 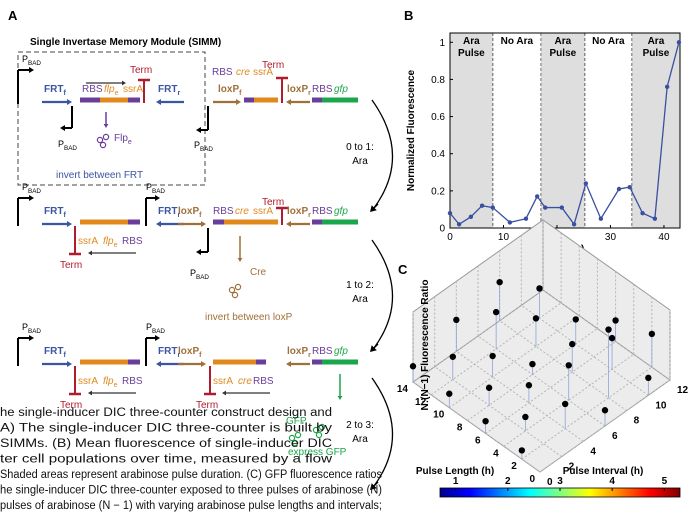 What do you see at coordinates (637, 421) in the screenshot?
I see `x-tick-label: 8` at bounding box center [637, 421].